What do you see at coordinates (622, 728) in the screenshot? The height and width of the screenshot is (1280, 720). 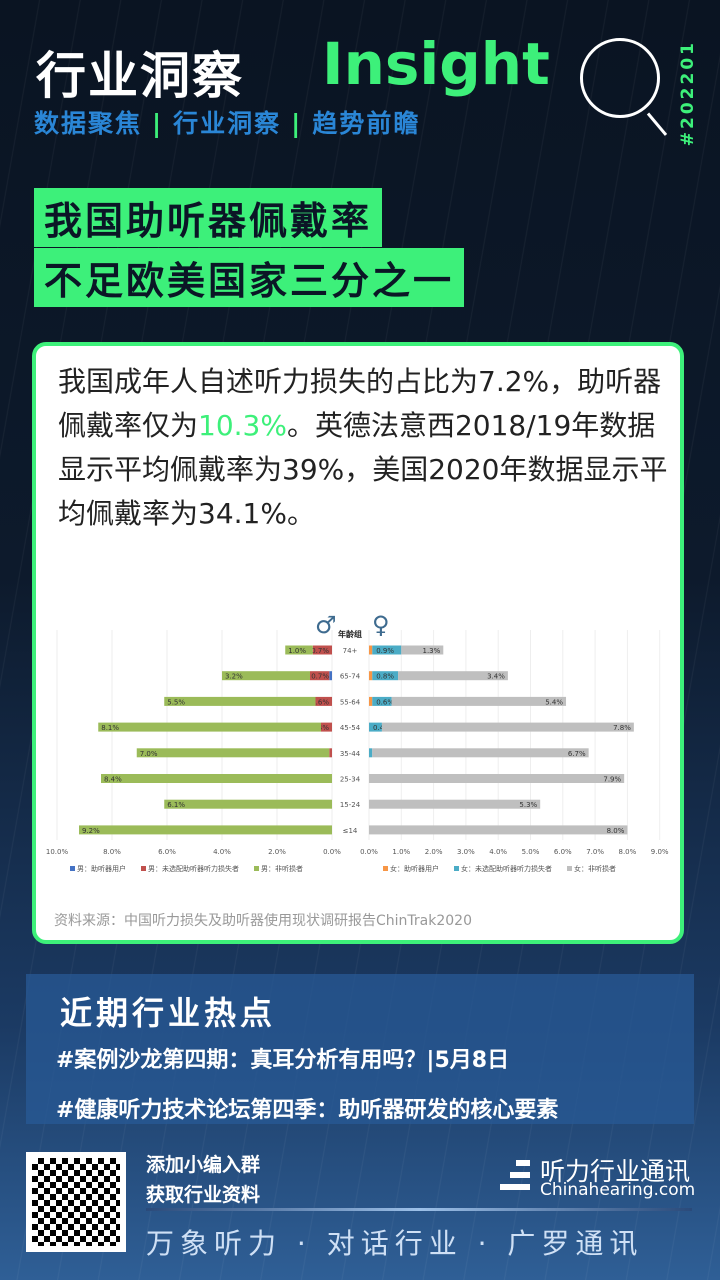 I see `female-data-label: 7.8%` at bounding box center [622, 728].